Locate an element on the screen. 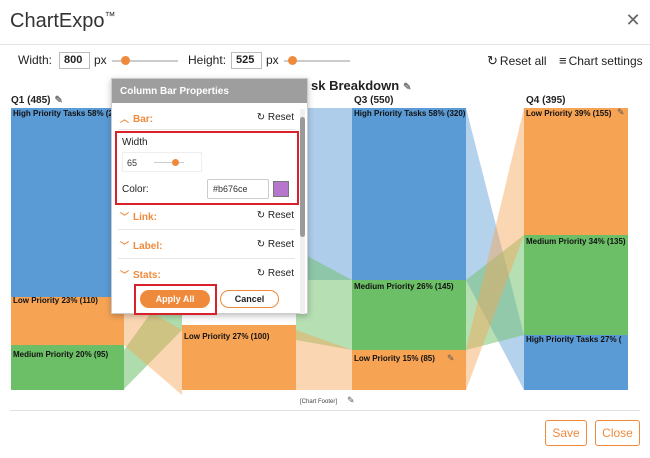 Image resolution: width=650 pixels, height=458 pixels. bar-width-slider is located at coordinates (169, 162).